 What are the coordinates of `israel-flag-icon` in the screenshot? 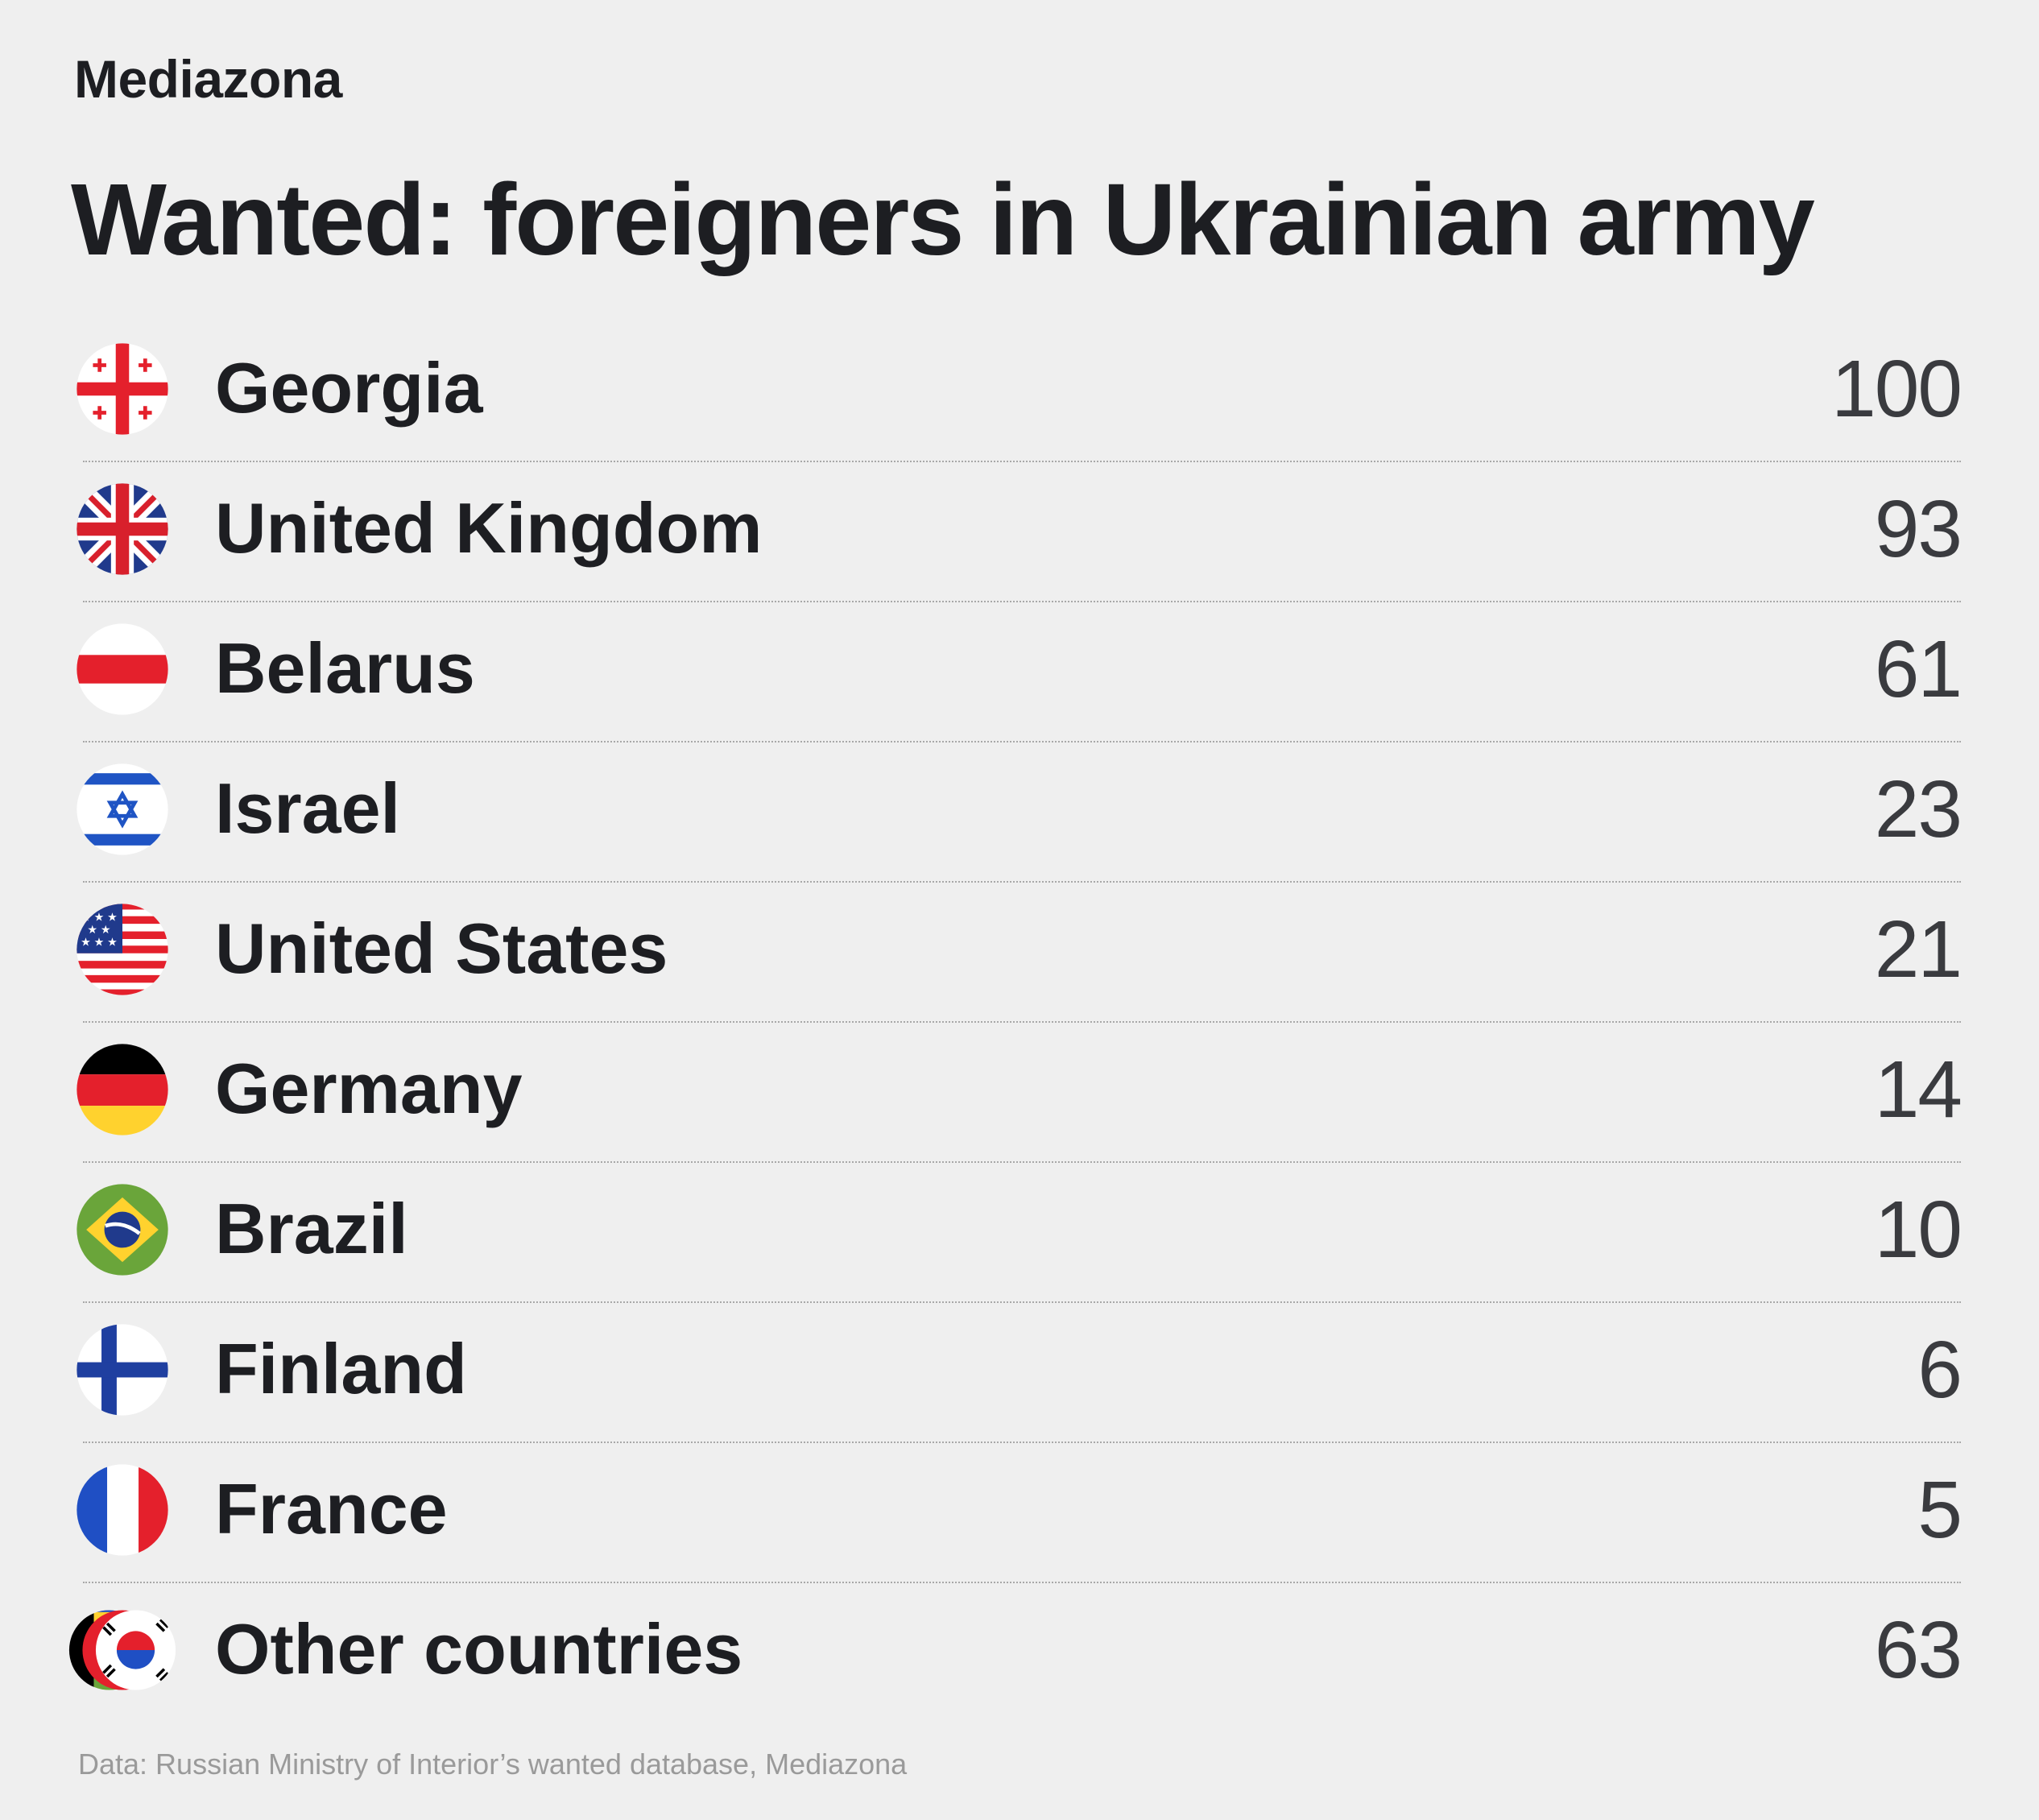 It's located at (122, 809).